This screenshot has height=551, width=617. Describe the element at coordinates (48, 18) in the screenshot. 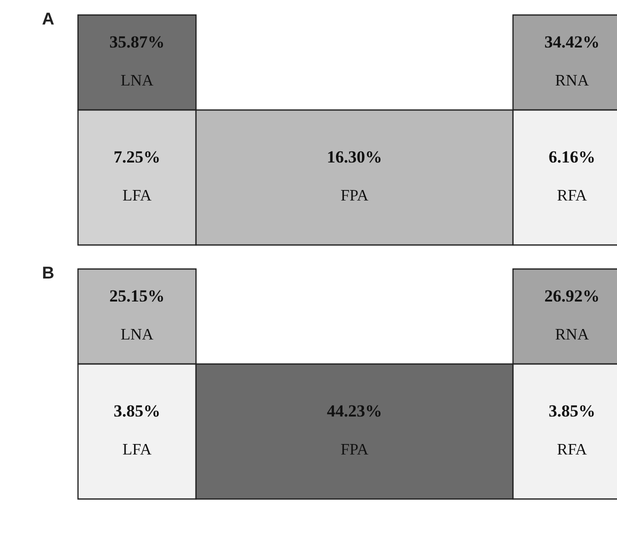

I see `text: A` at that location.